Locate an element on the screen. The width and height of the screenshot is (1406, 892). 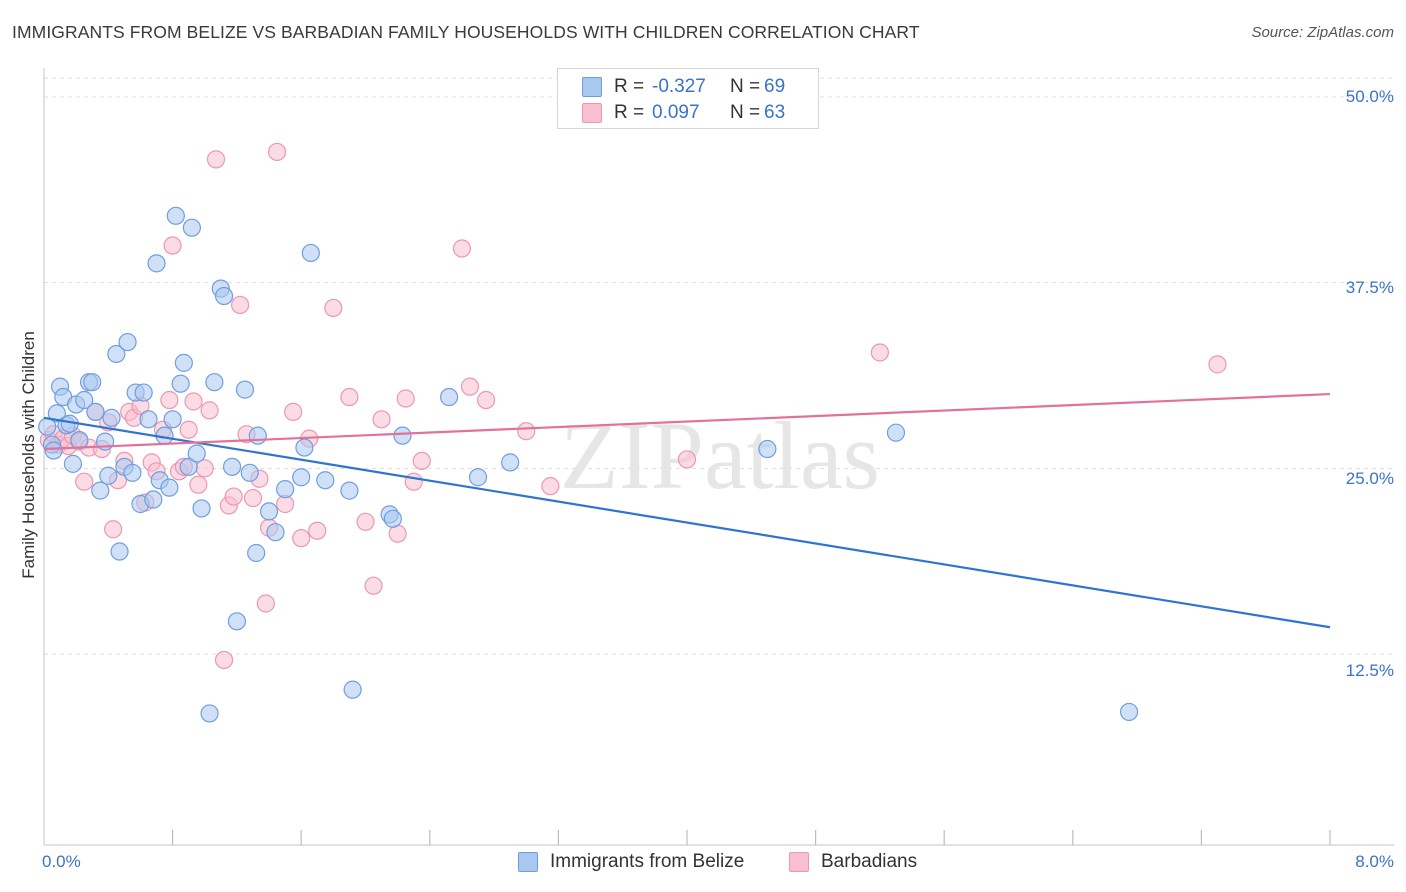
legend-label: Barbadians is located at coordinates (869, 861).